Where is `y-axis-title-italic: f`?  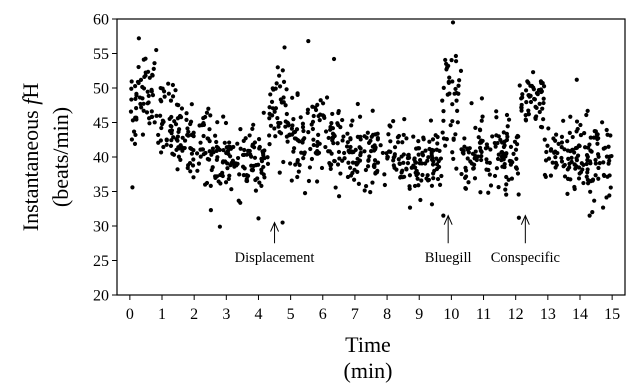 y-axis-title-italic: f is located at coordinates (30, 100).